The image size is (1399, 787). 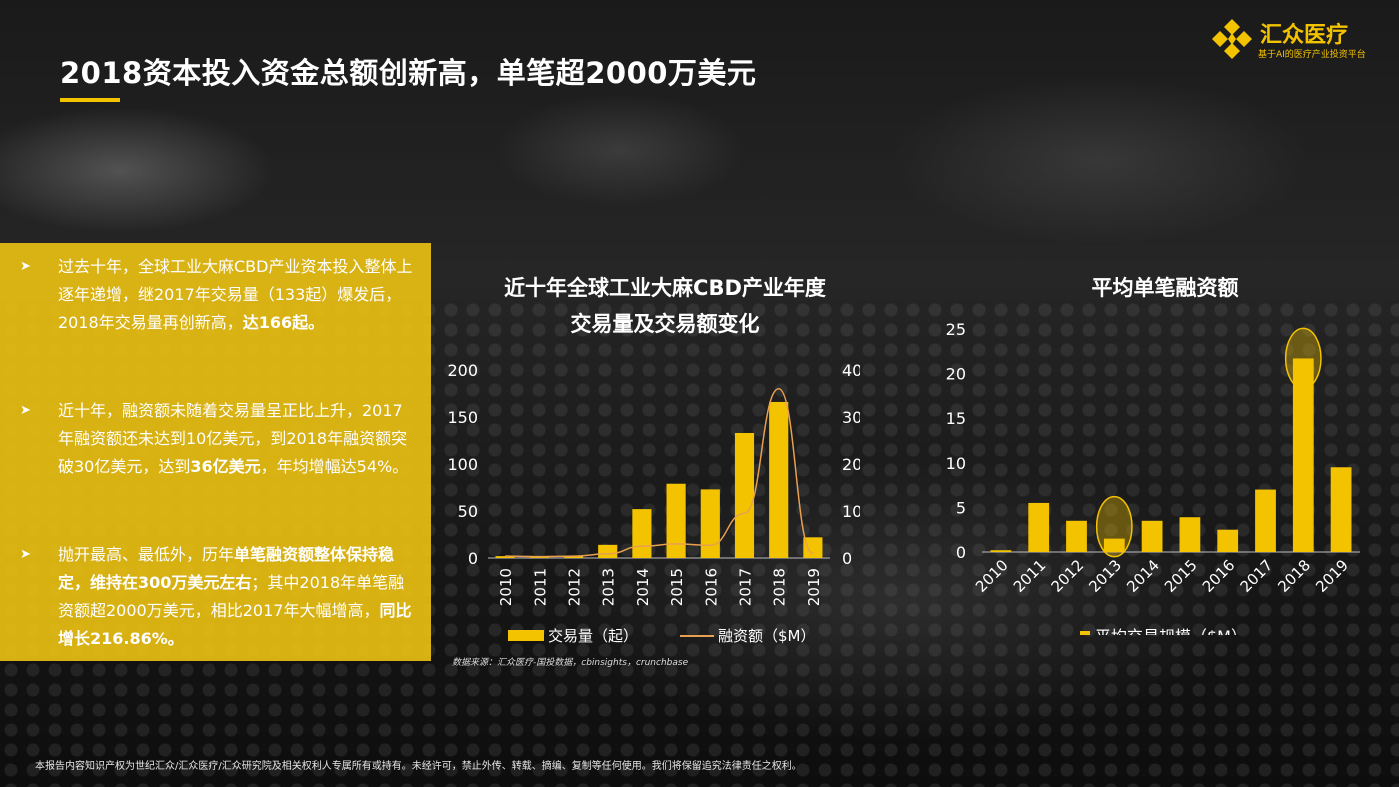 What do you see at coordinates (1294, 576) in the screenshot?
I see `chart2-x-tick: 2018` at bounding box center [1294, 576].